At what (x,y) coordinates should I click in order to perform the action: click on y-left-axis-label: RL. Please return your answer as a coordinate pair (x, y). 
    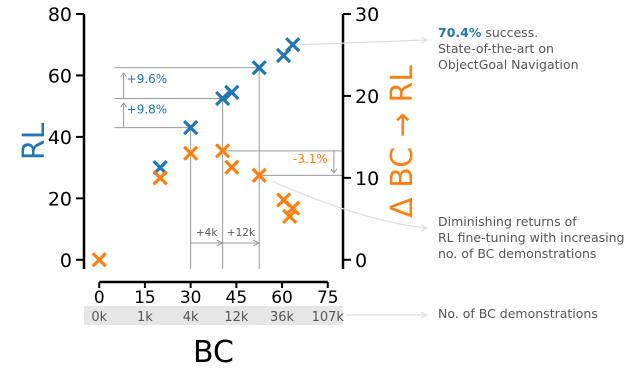
    Looking at the image, I should click on (34, 141).